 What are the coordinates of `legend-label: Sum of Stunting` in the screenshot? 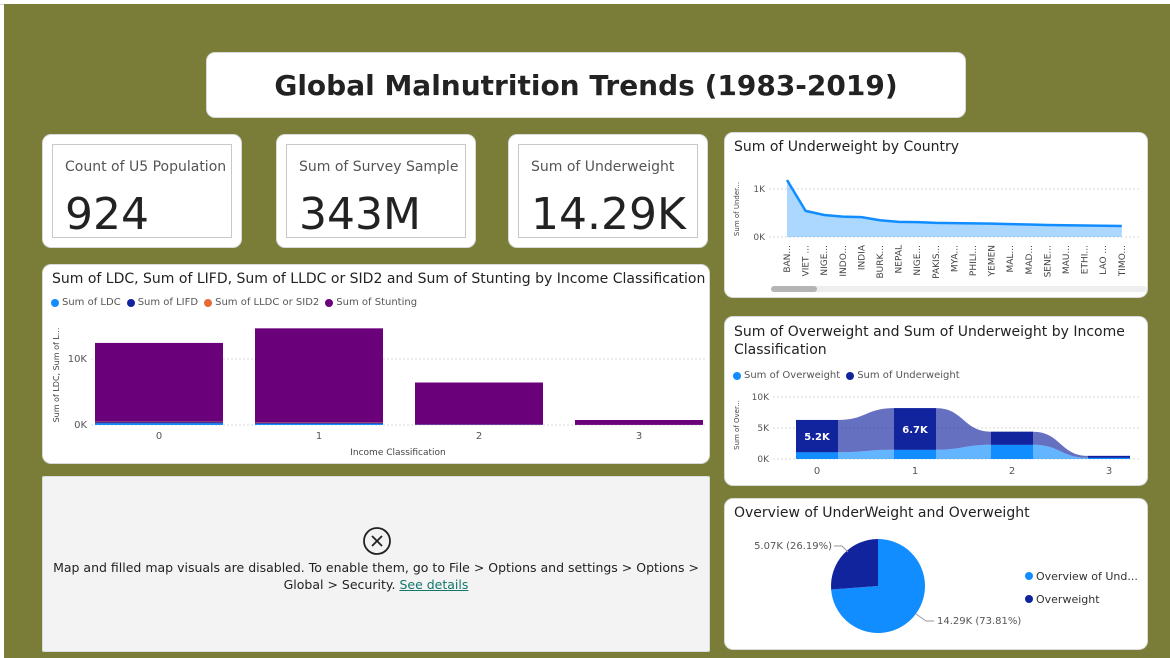 It's located at (377, 302).